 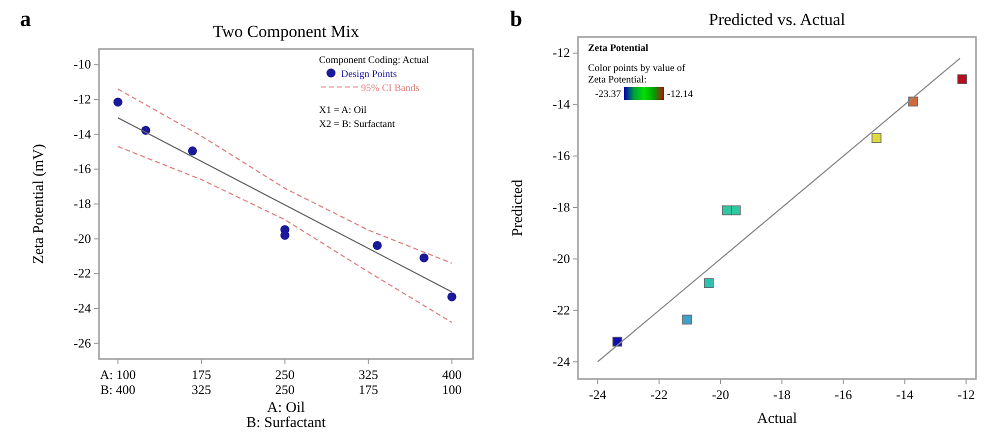 What do you see at coordinates (637, 74) in the screenshot?
I see `annotation: Color points by value of Zeta Potential:` at bounding box center [637, 74].